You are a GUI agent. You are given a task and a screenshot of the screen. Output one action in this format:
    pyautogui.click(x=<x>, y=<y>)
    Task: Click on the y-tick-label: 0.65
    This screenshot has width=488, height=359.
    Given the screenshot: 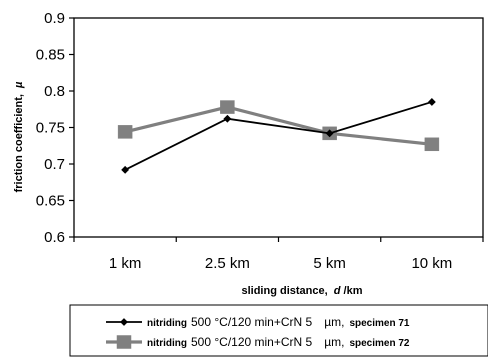 What is the action you would take?
    pyautogui.click(x=50, y=201)
    